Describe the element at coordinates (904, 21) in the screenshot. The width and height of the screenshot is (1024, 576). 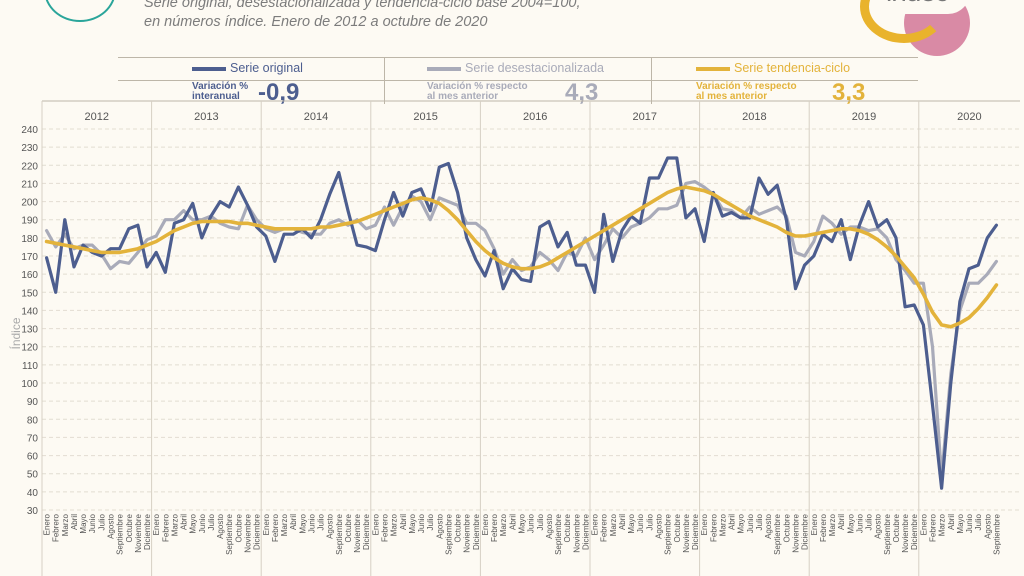
I see `logo-yellow-arc` at that location.